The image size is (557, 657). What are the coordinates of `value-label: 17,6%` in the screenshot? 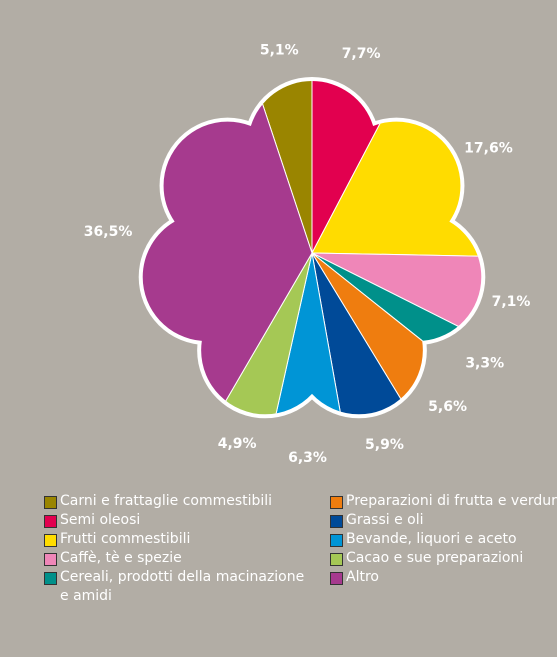 It's located at (488, 149).